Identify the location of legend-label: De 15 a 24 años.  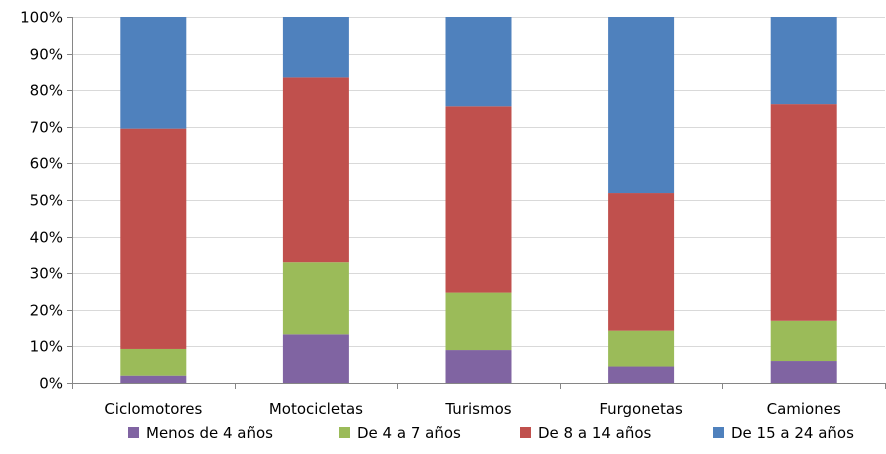
(792, 433).